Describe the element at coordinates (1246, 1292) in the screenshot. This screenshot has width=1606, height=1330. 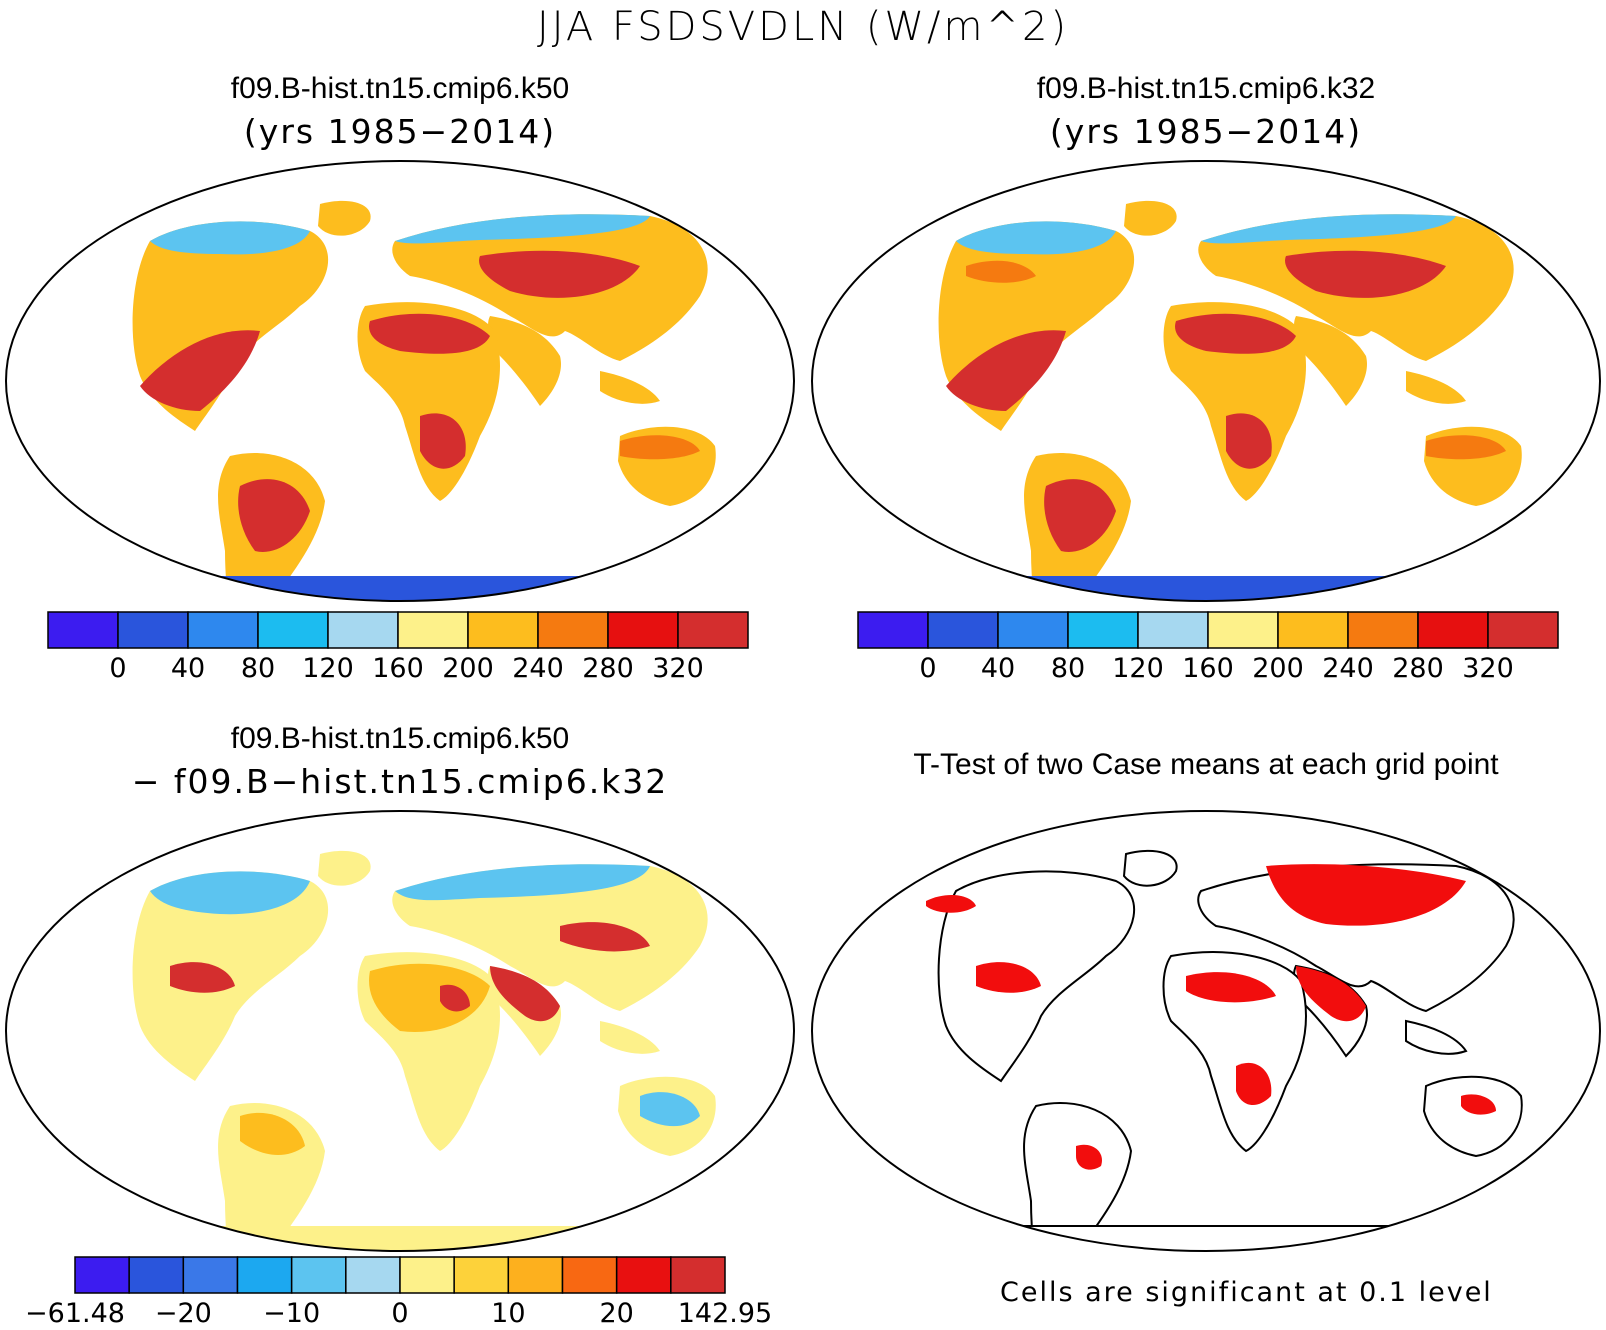
I see `significance-note: Cells are significant at 0.1 level` at that location.